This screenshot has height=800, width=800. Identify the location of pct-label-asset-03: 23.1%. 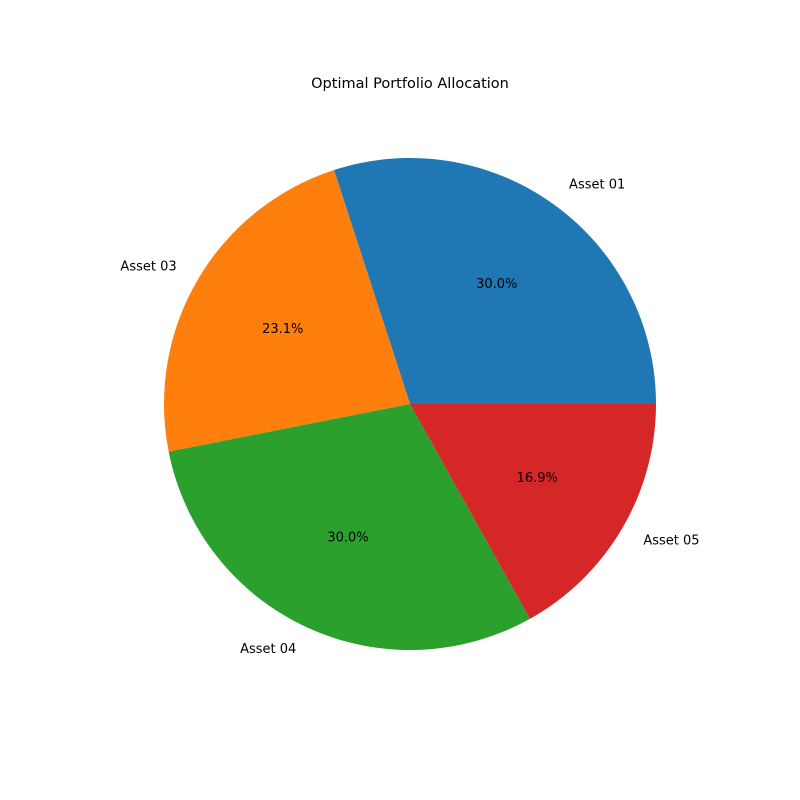
(282, 329).